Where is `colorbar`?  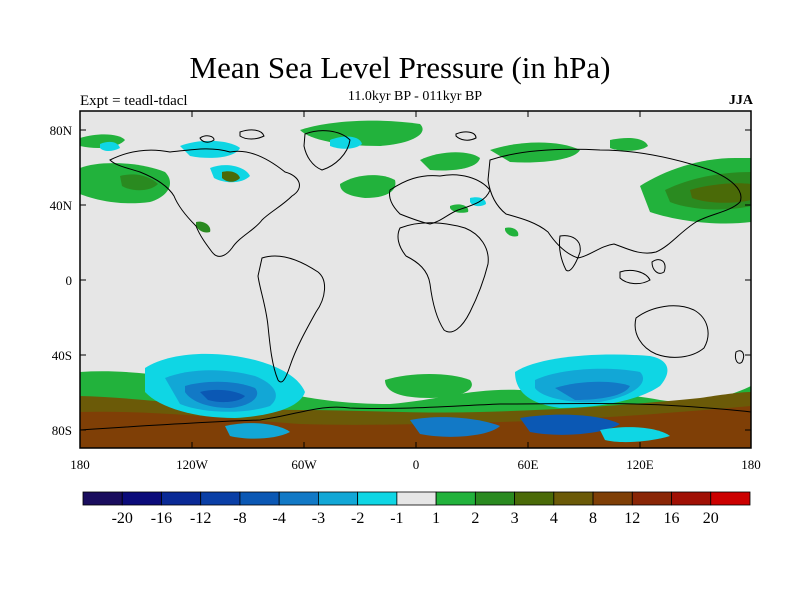
colorbar is located at coordinates (416, 498).